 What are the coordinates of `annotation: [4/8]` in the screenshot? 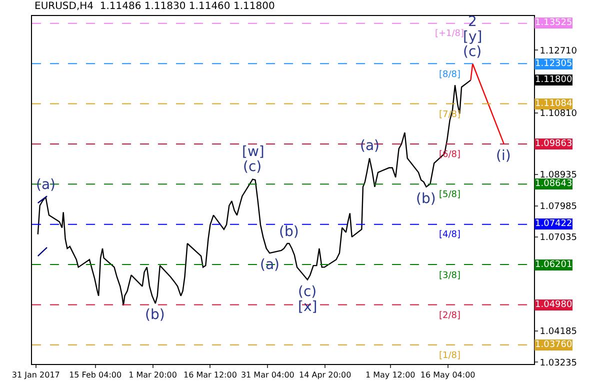 It's located at (450, 235).